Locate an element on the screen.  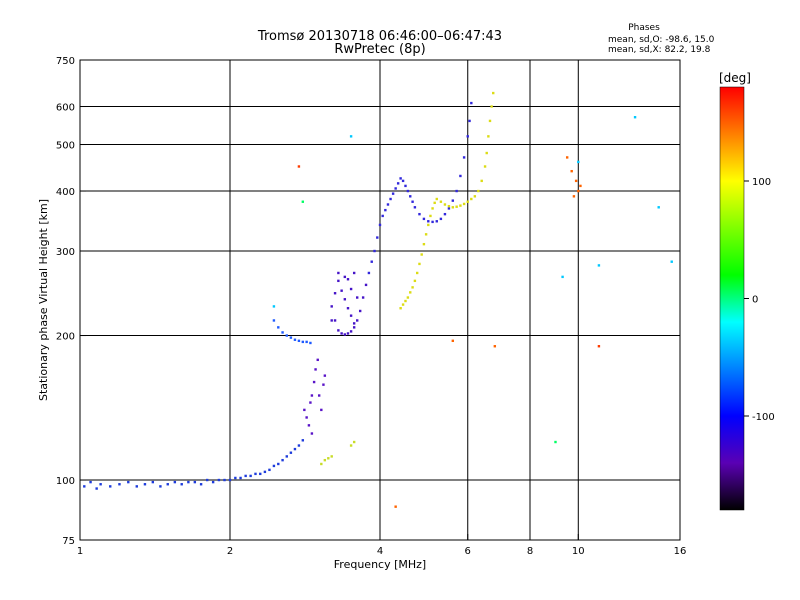
x-tick-label: 4 is located at coordinates (380, 551).